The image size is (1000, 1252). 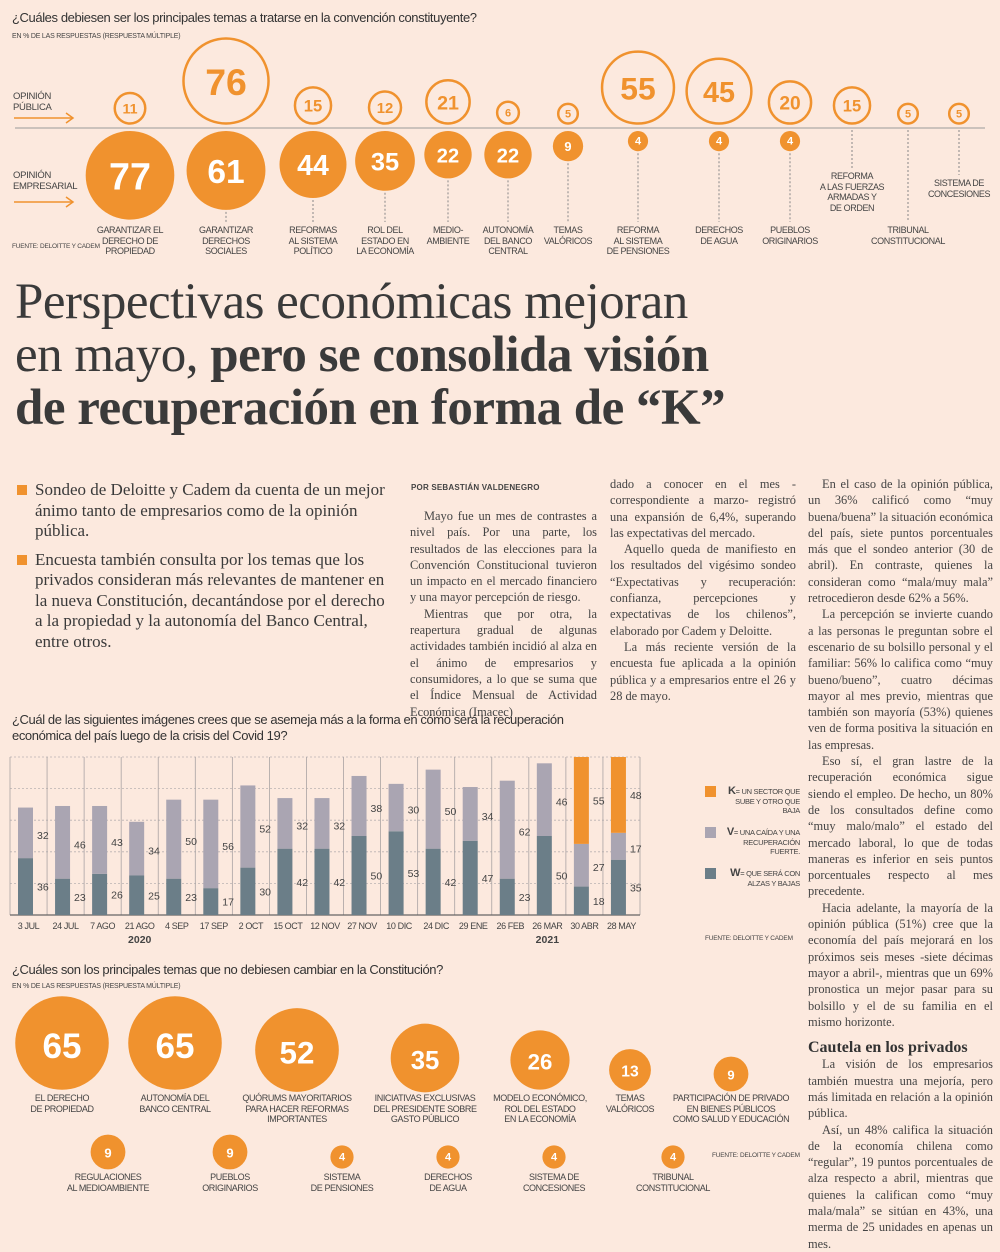 I want to click on x-tick-label: 3 JUL, so click(x=29, y=926).